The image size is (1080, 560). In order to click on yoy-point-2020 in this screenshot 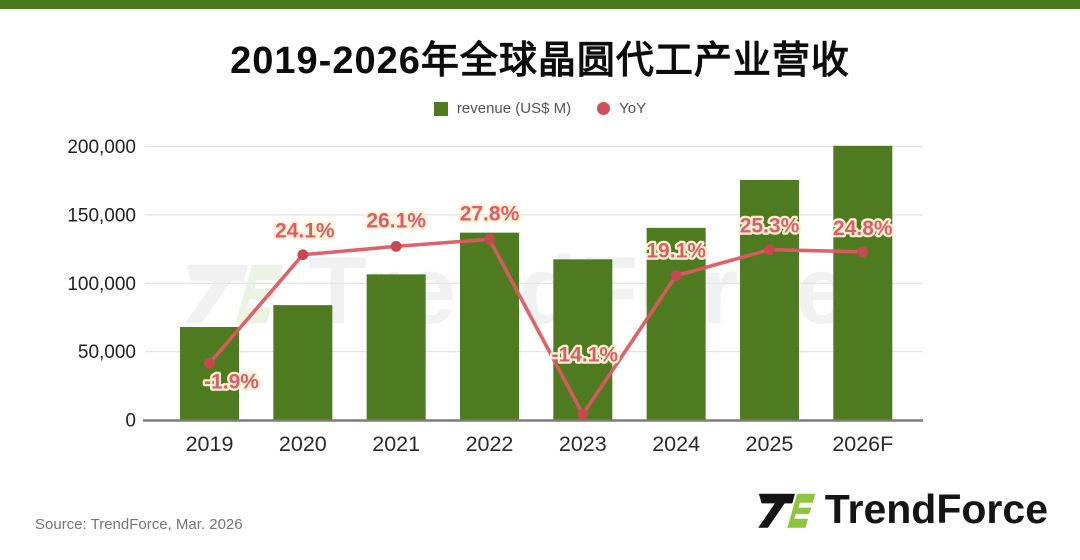, I will do `click(303, 255)`.